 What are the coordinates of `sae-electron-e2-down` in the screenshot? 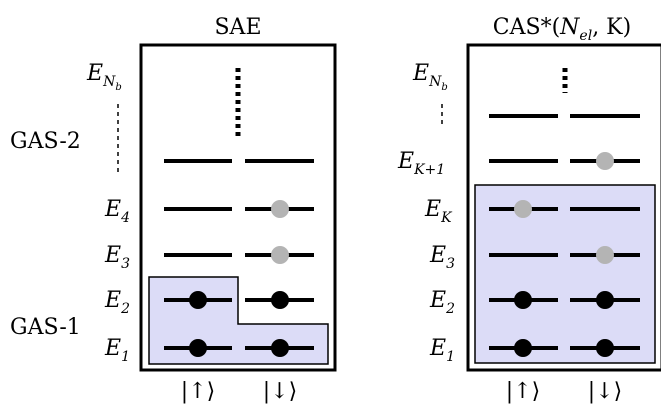 It's located at (280, 300).